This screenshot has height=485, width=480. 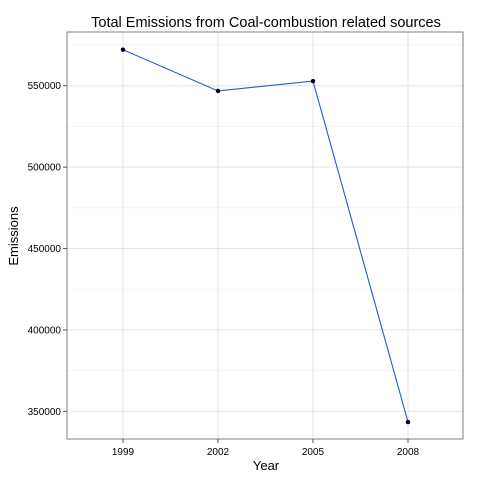 I want to click on x-tick-label: 2008, so click(x=408, y=452).